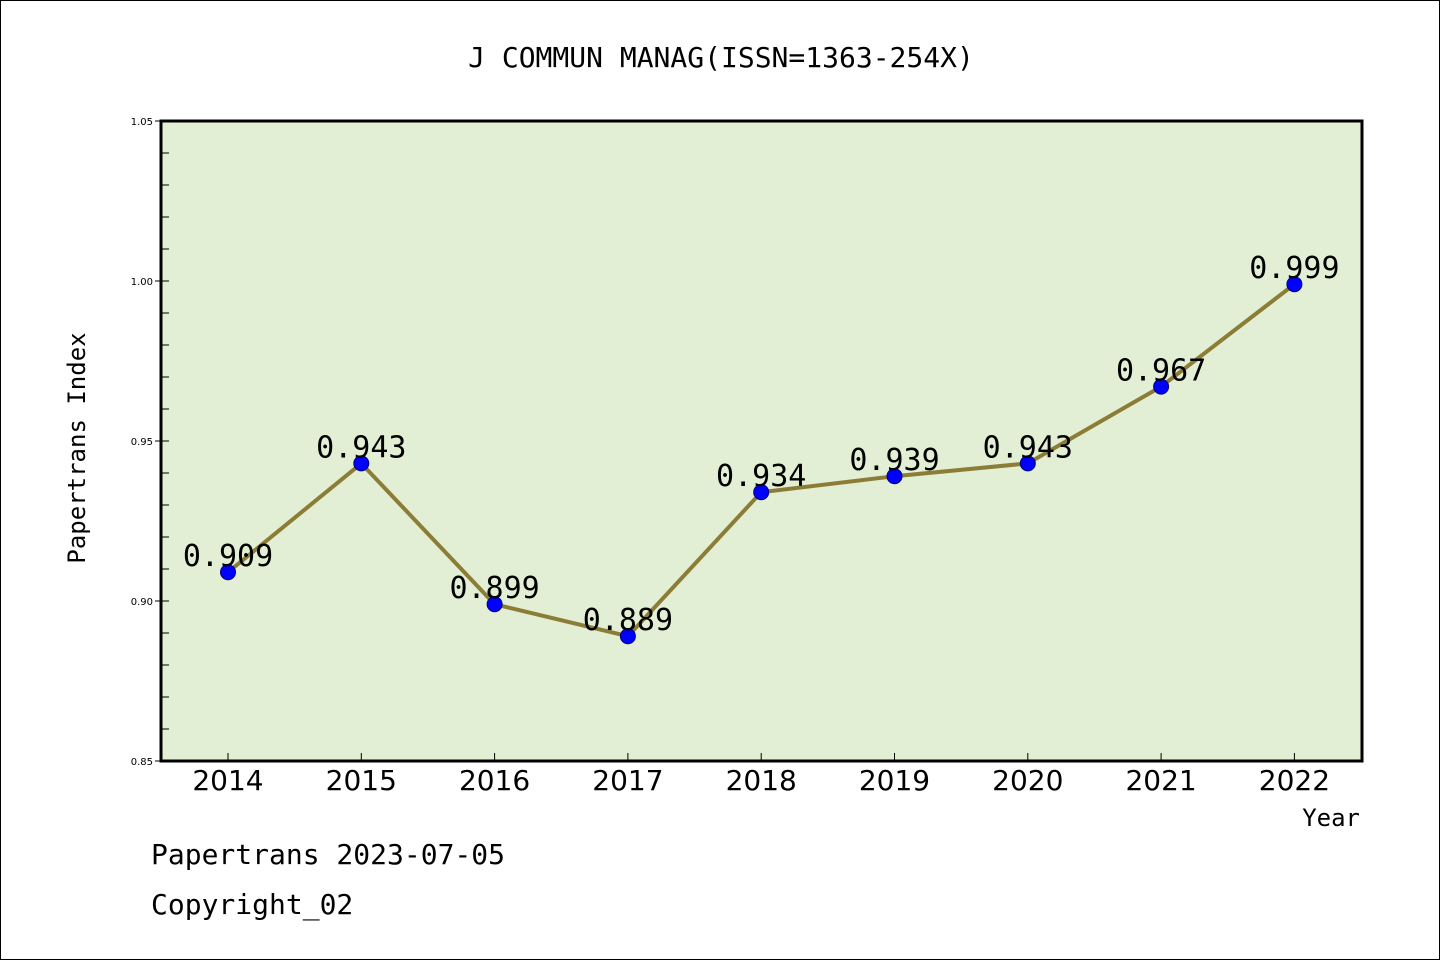  What do you see at coordinates (494, 588) in the screenshot?
I see `data-label-2016: 0.899` at bounding box center [494, 588].